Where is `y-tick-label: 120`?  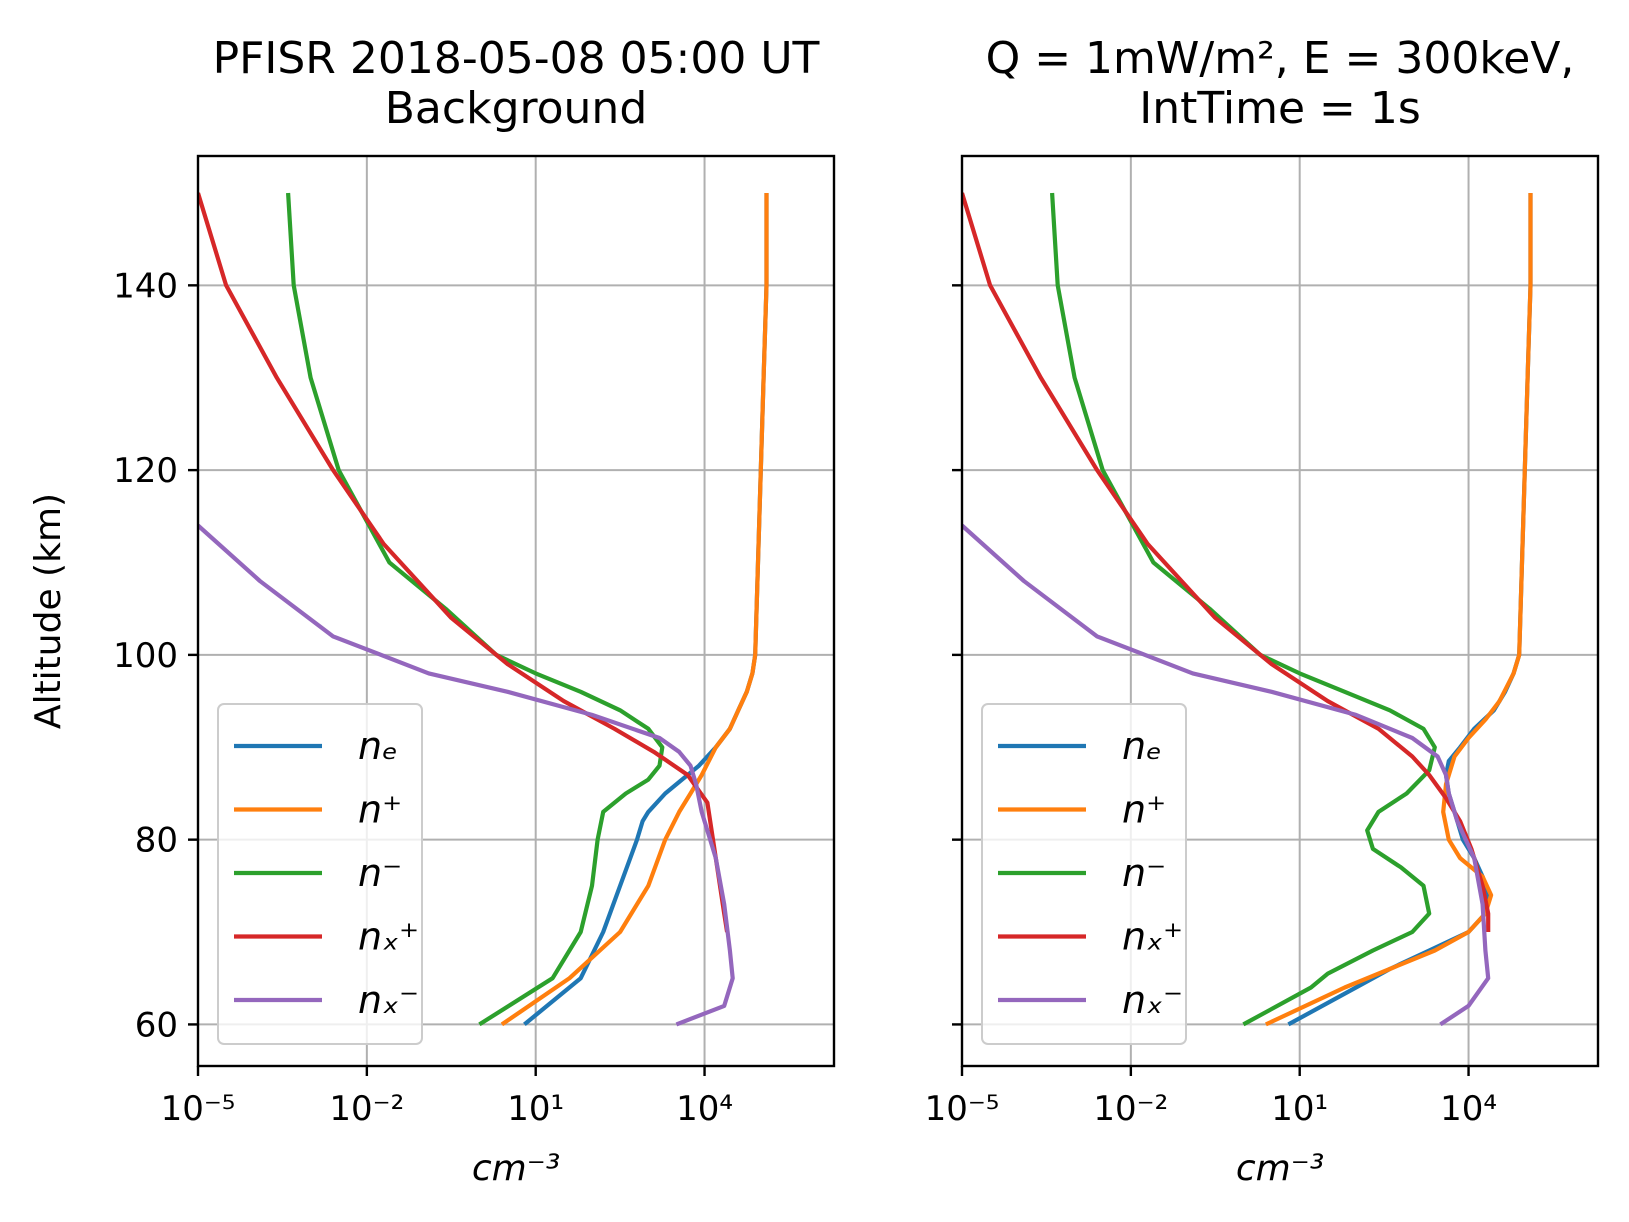
y-tick-label: 120 is located at coordinates (145, 471).